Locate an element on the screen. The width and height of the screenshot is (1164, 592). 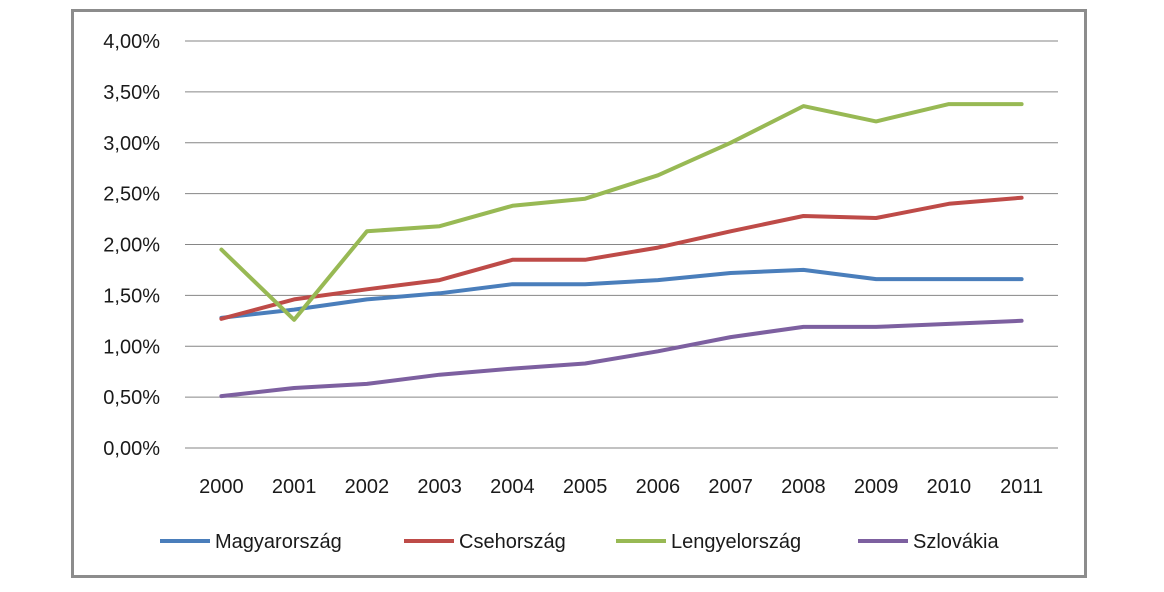
legend-label: Csehország is located at coordinates (512, 542).